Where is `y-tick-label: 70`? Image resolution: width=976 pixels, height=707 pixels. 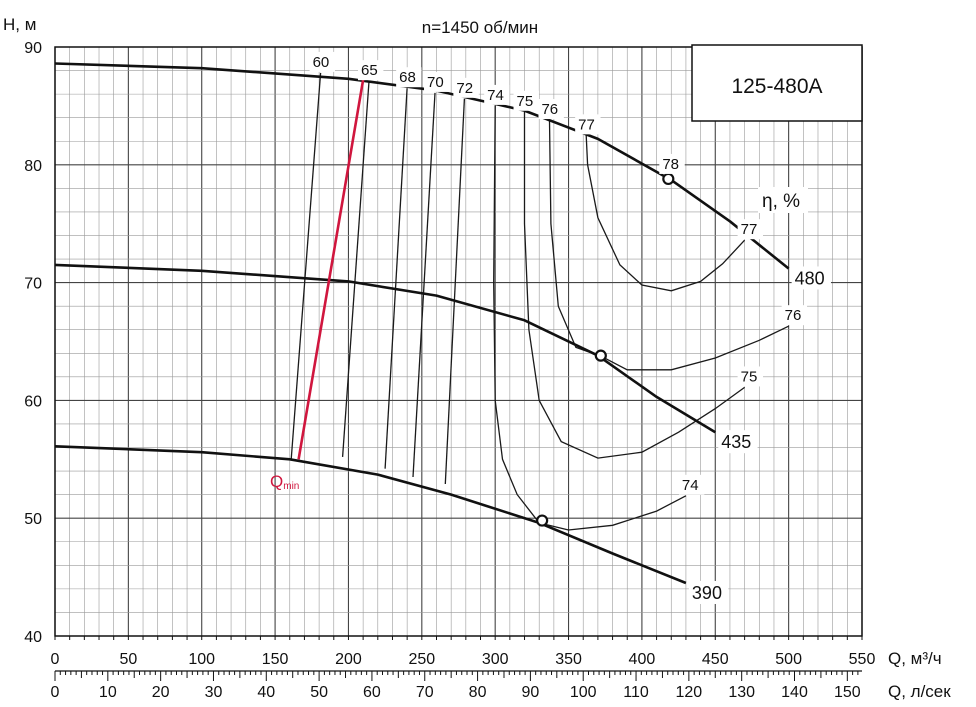 y-tick-label: 70 is located at coordinates (33, 284).